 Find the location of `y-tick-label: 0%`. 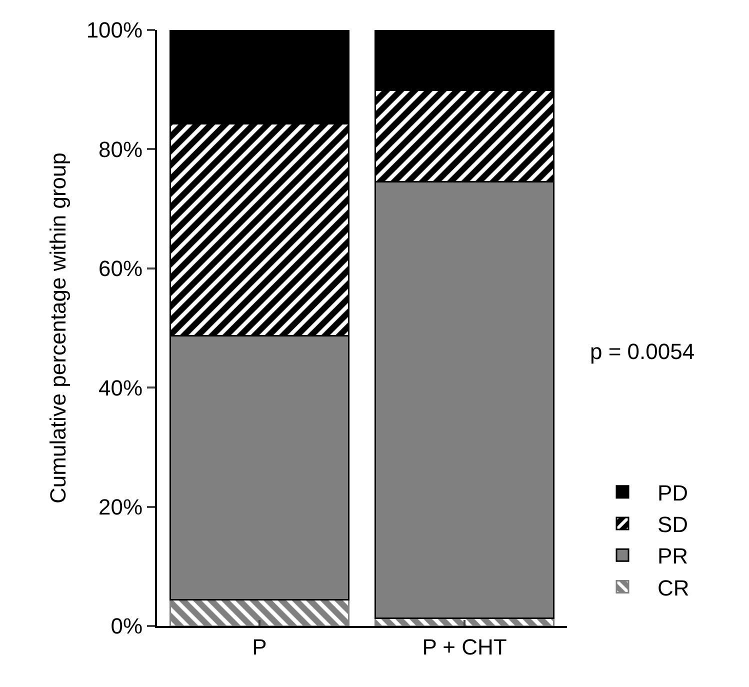

y-tick-label: 0% is located at coordinates (126, 626).